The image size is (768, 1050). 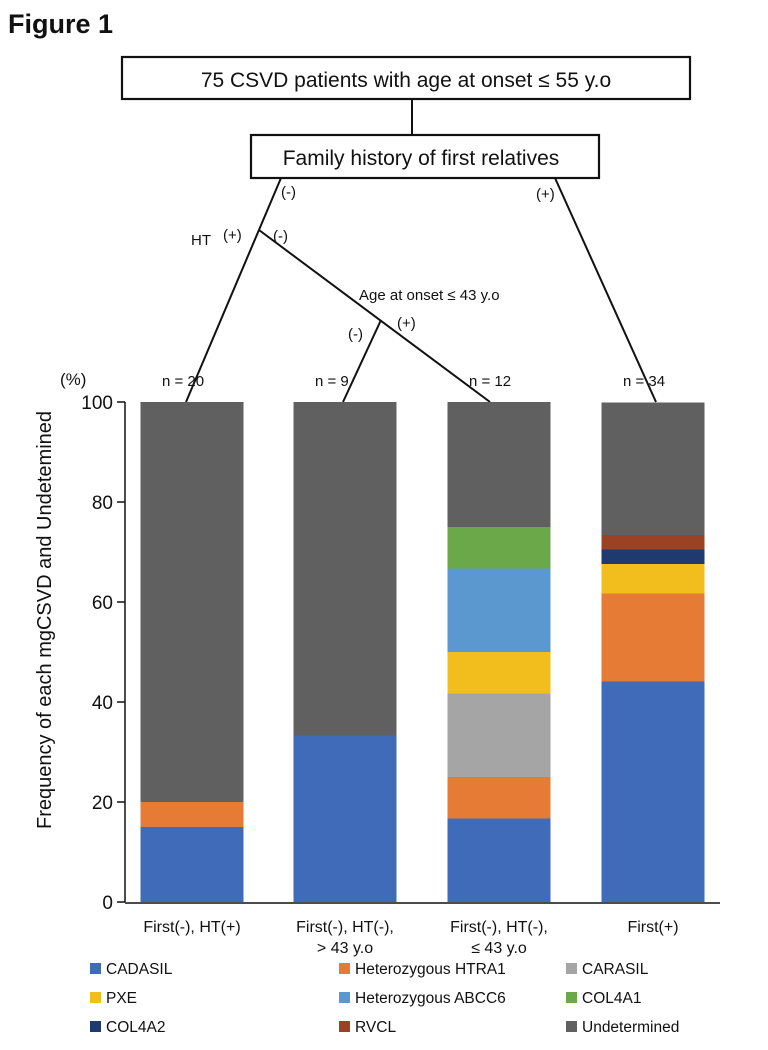 I want to click on x-label-2-line2: > 43 y.o, so click(x=345, y=948).